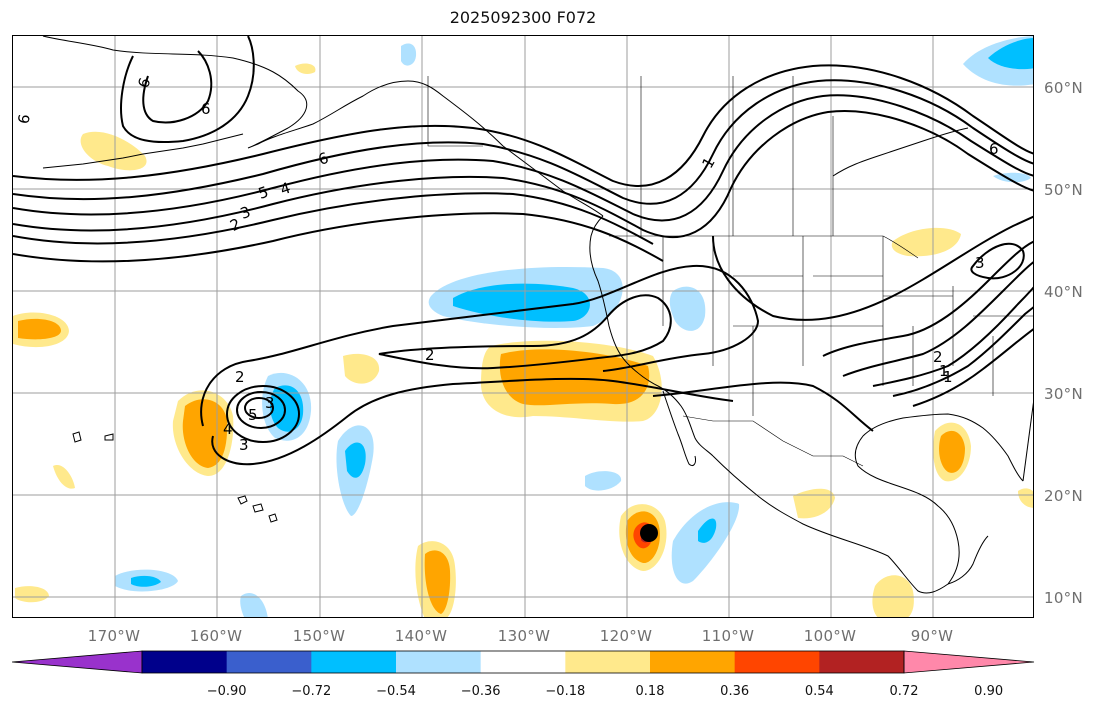 This screenshot has width=1105, height=712. What do you see at coordinates (1025, 498) in the screenshot?
I see `fill-yellow-se2` at bounding box center [1025, 498].